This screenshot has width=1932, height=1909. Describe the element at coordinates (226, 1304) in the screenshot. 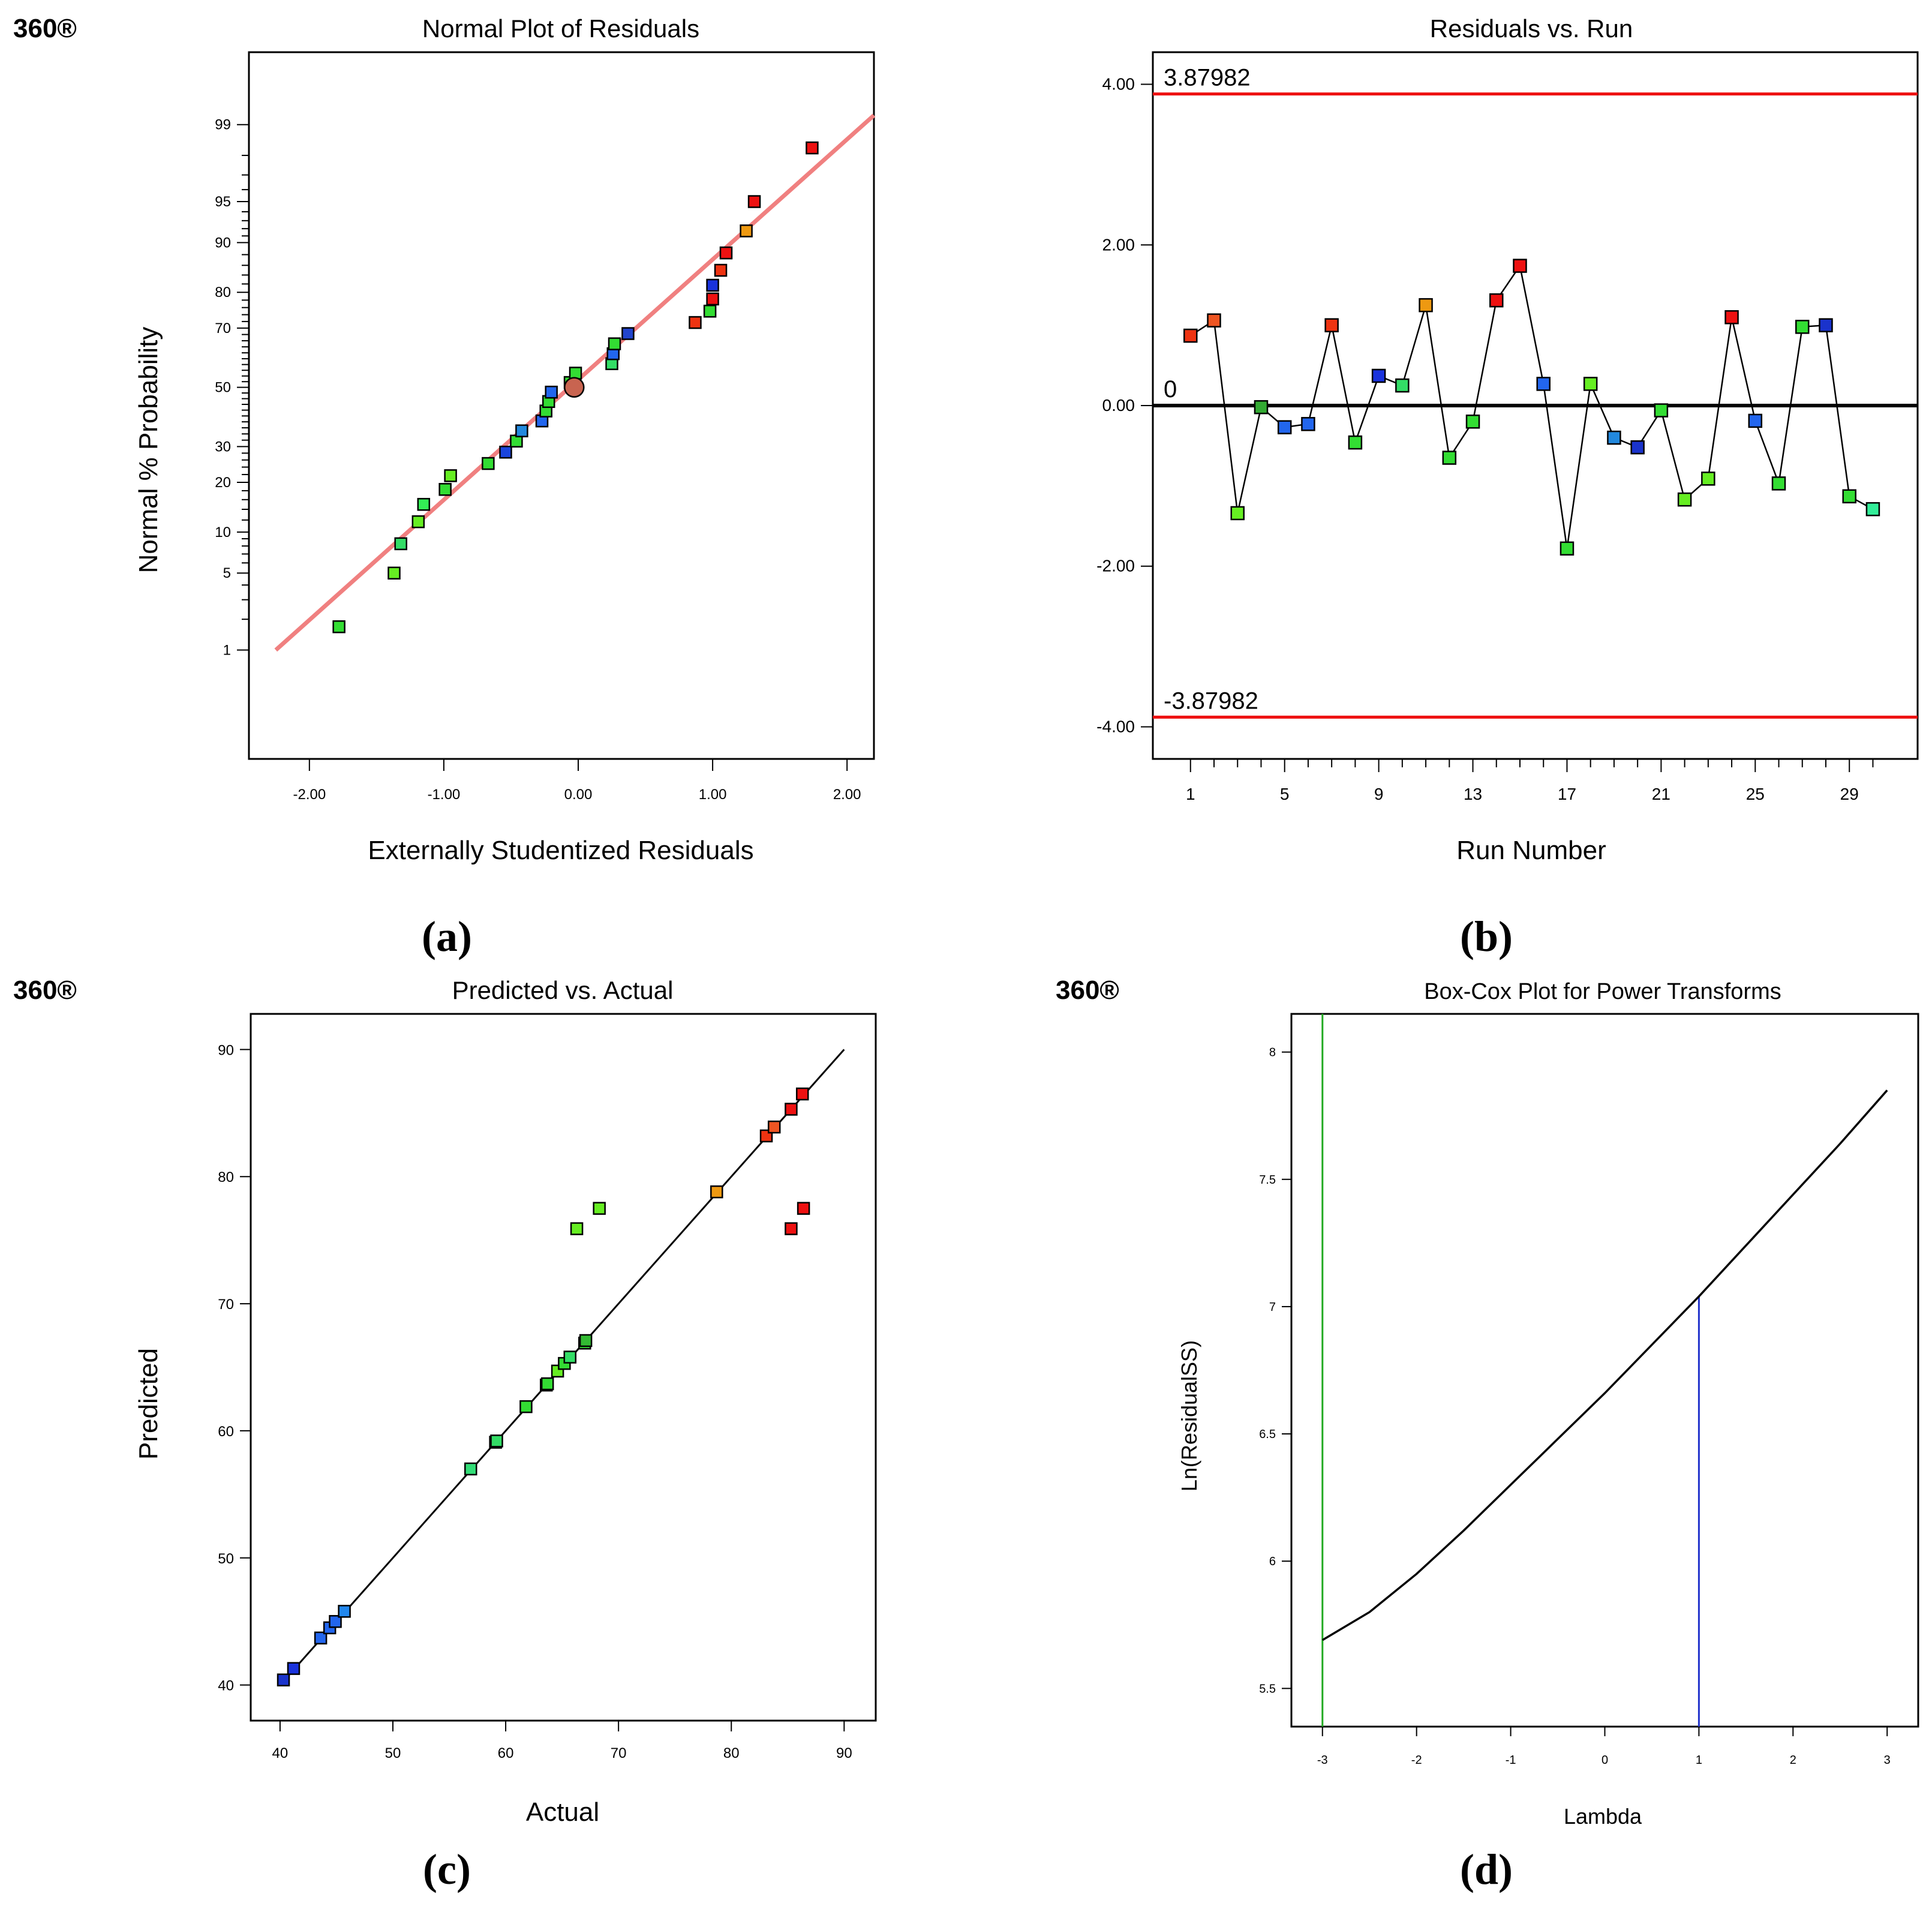

I see `y-tick-label: 70` at that location.